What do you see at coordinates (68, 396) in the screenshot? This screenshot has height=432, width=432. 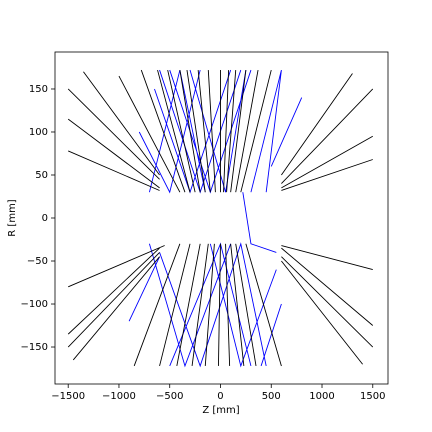 I see `x-tick-label: −1500` at bounding box center [68, 396].